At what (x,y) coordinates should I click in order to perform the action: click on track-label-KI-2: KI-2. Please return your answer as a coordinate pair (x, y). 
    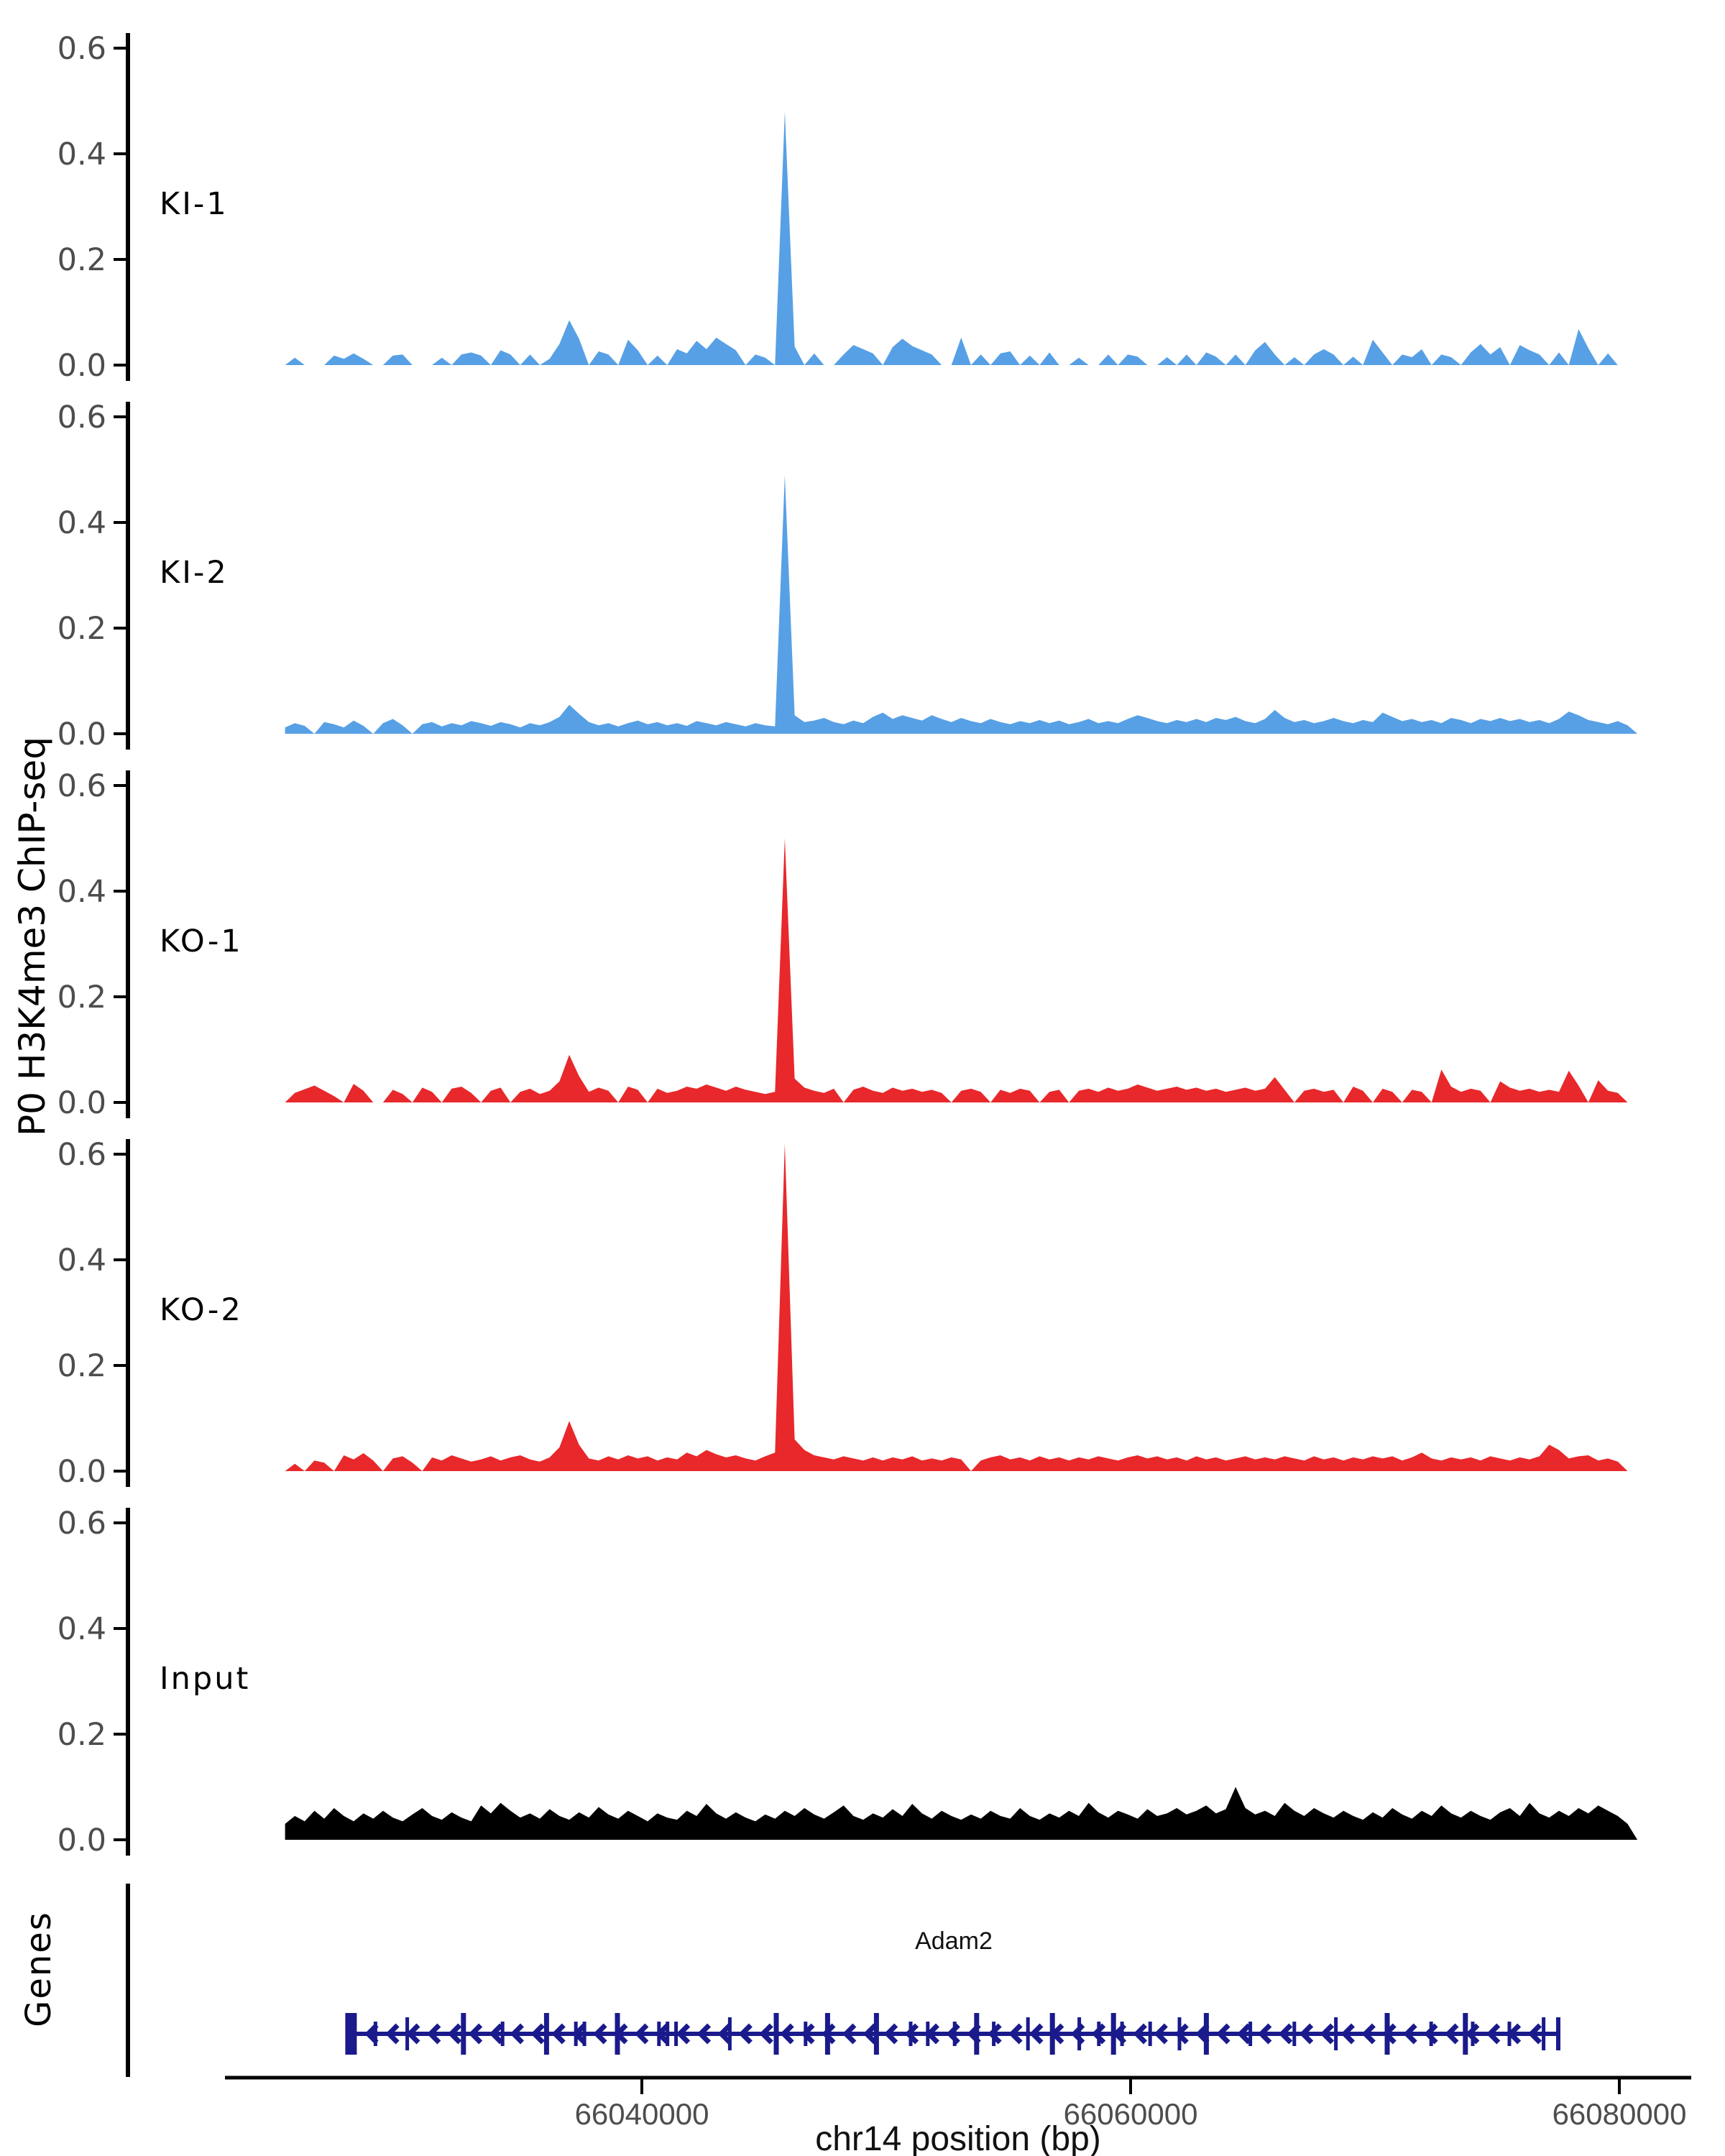
    Looking at the image, I should click on (194, 573).